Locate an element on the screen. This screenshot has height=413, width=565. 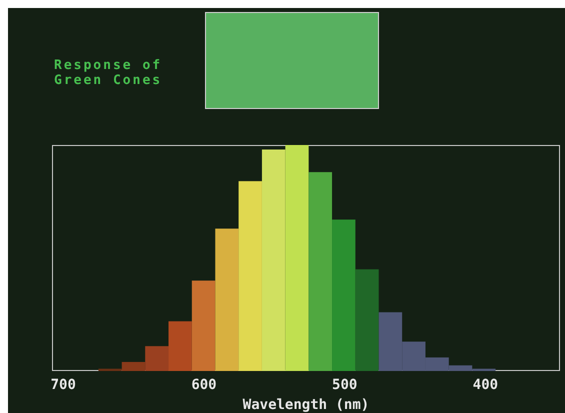
x-tick-label: 600 is located at coordinates (204, 384).